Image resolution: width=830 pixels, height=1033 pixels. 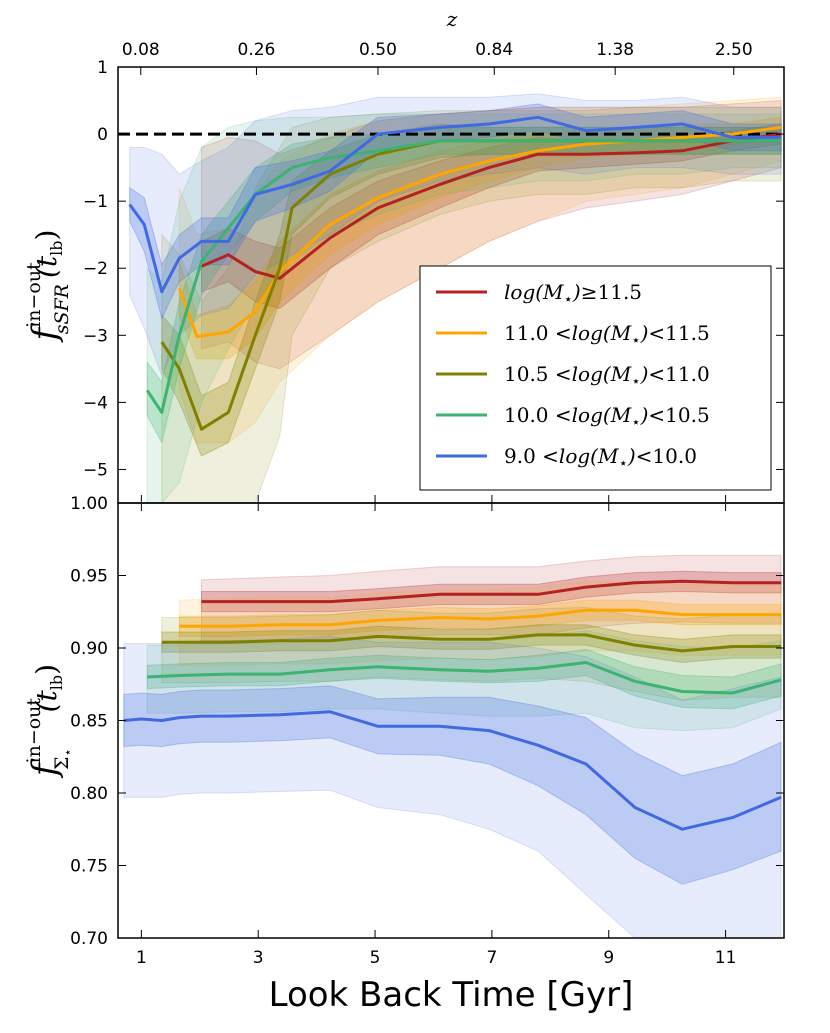 I want to click on z-tick-label: 2.50, so click(x=734, y=50).